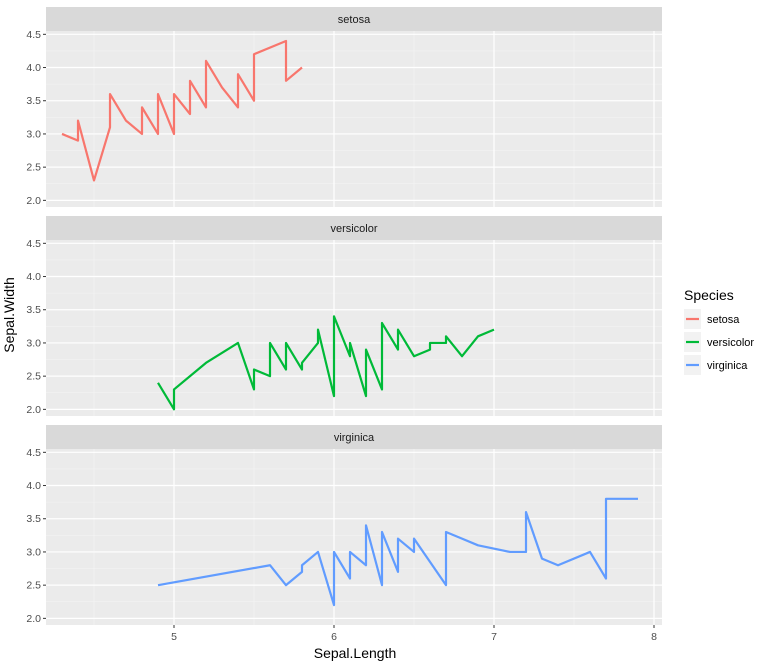 This screenshot has height=667, width=768. What do you see at coordinates (719, 331) in the screenshot?
I see `legend: Species setosa versicolor virginica` at bounding box center [719, 331].